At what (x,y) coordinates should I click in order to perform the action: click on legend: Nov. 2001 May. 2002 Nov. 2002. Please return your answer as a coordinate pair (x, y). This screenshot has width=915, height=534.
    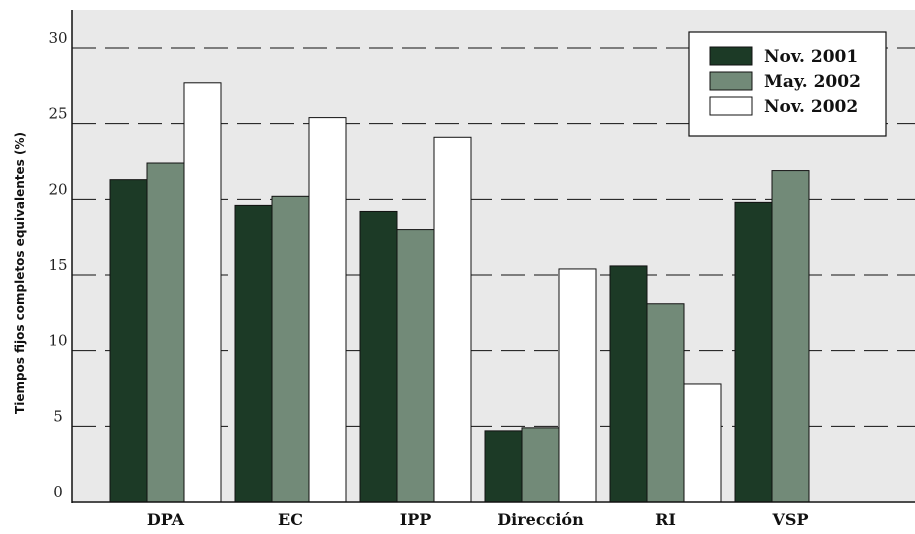
    Looking at the image, I should click on (787, 84).